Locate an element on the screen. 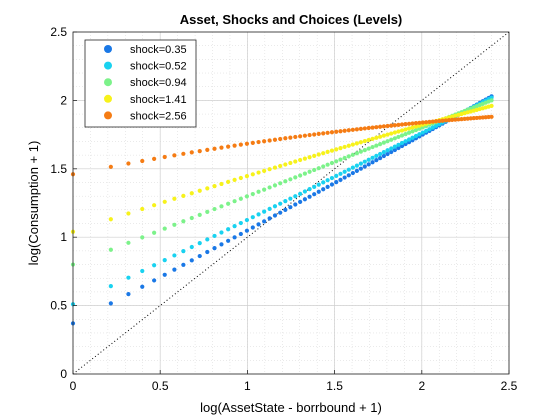  legend-entry: shock=0.35 is located at coordinates (158, 50).